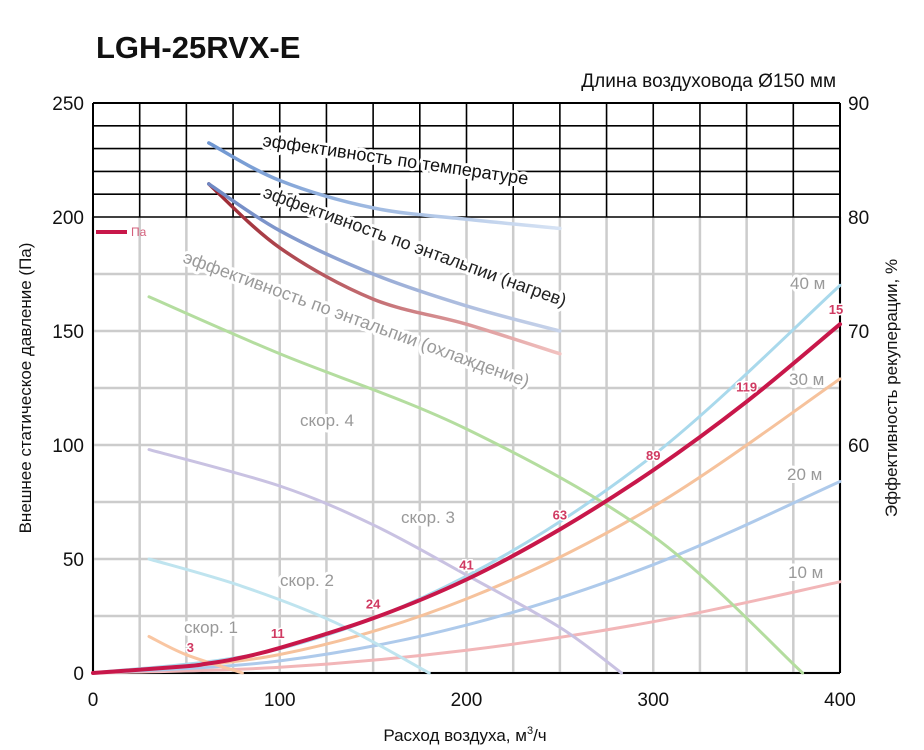 The image size is (924, 750). Describe the element at coordinates (68, 332) in the screenshot. I see `y-tick-label-left: 150` at that location.